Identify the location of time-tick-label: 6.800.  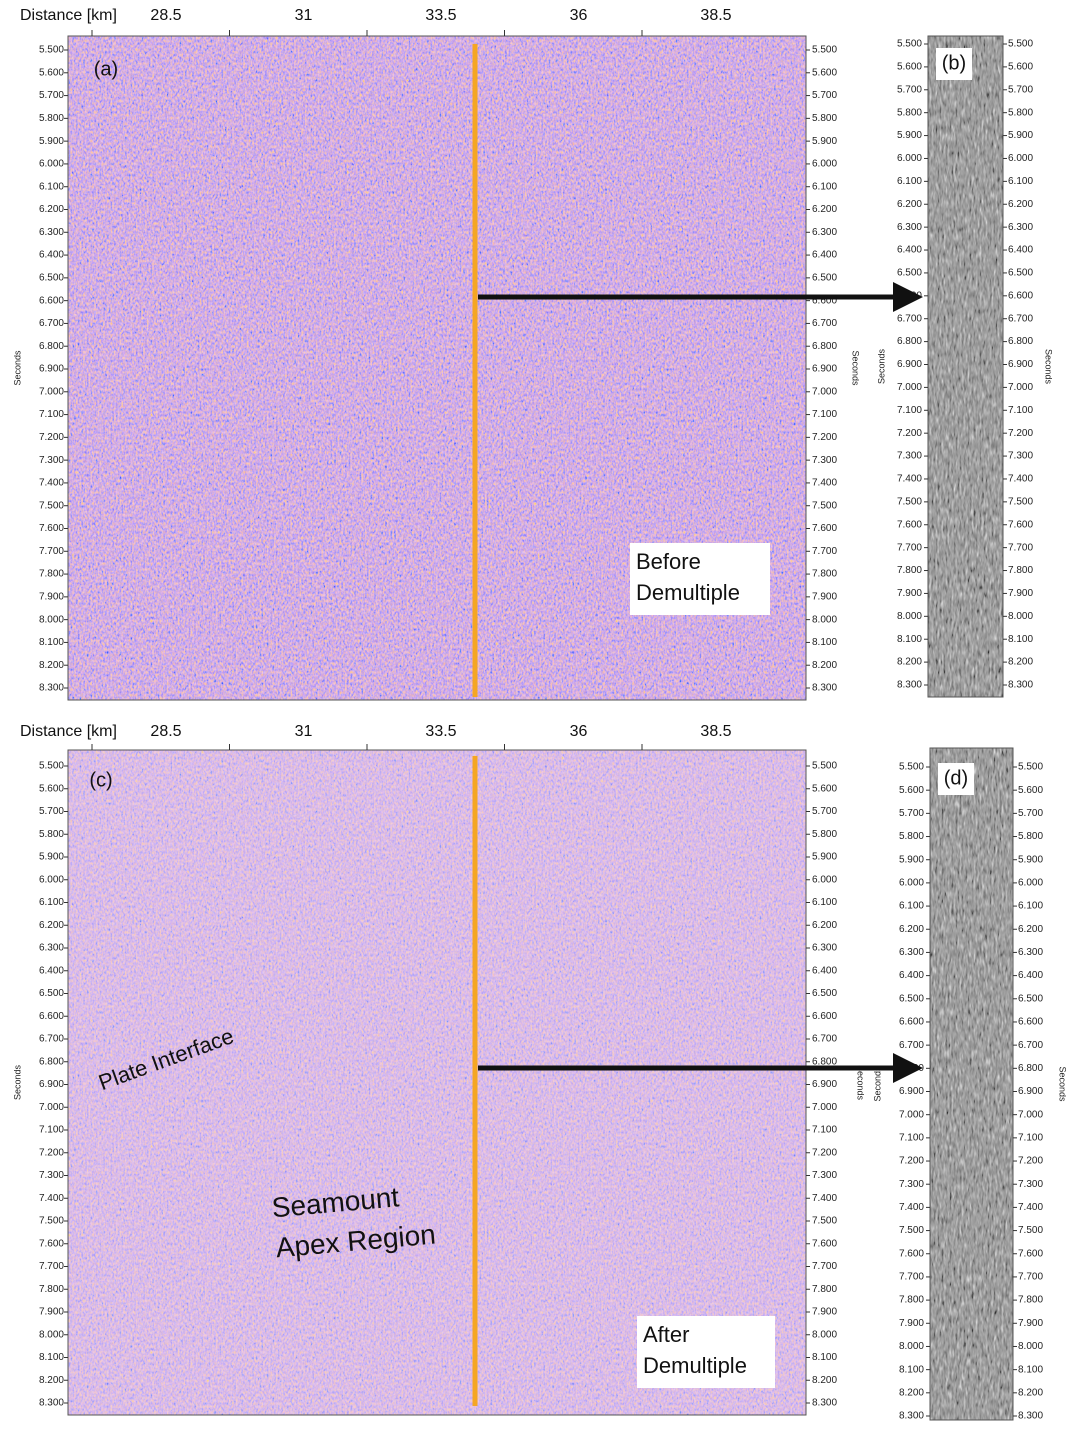
(1020, 341).